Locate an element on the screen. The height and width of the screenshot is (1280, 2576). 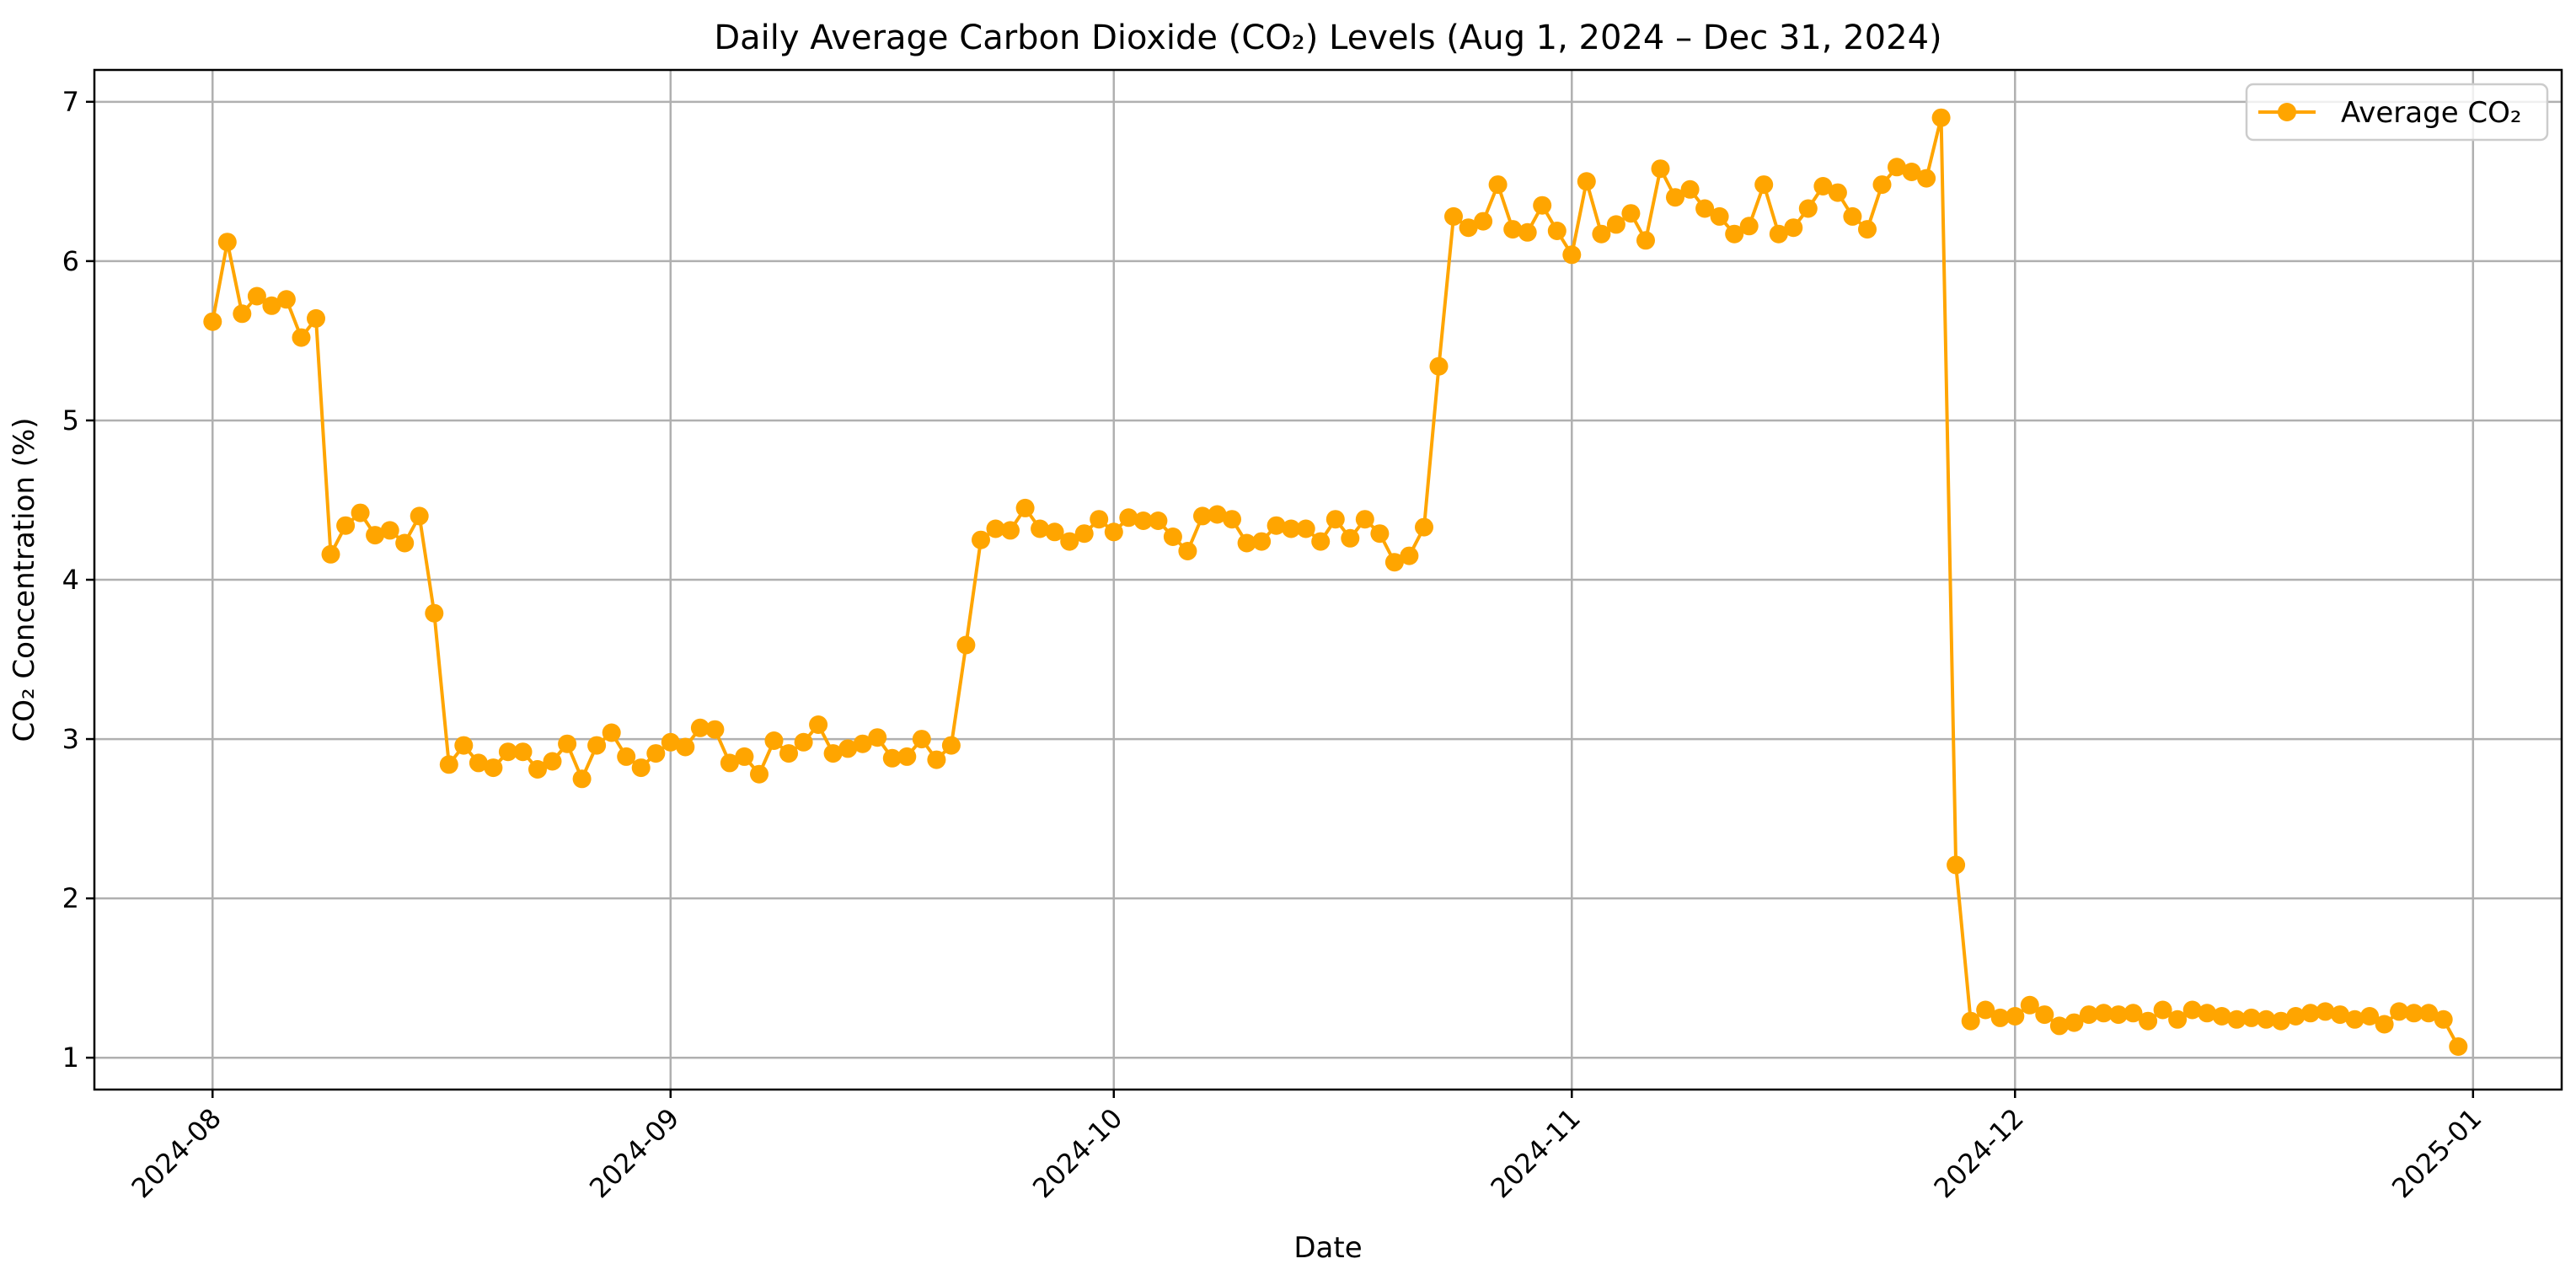
legend-marker-swatch is located at coordinates (2287, 112).